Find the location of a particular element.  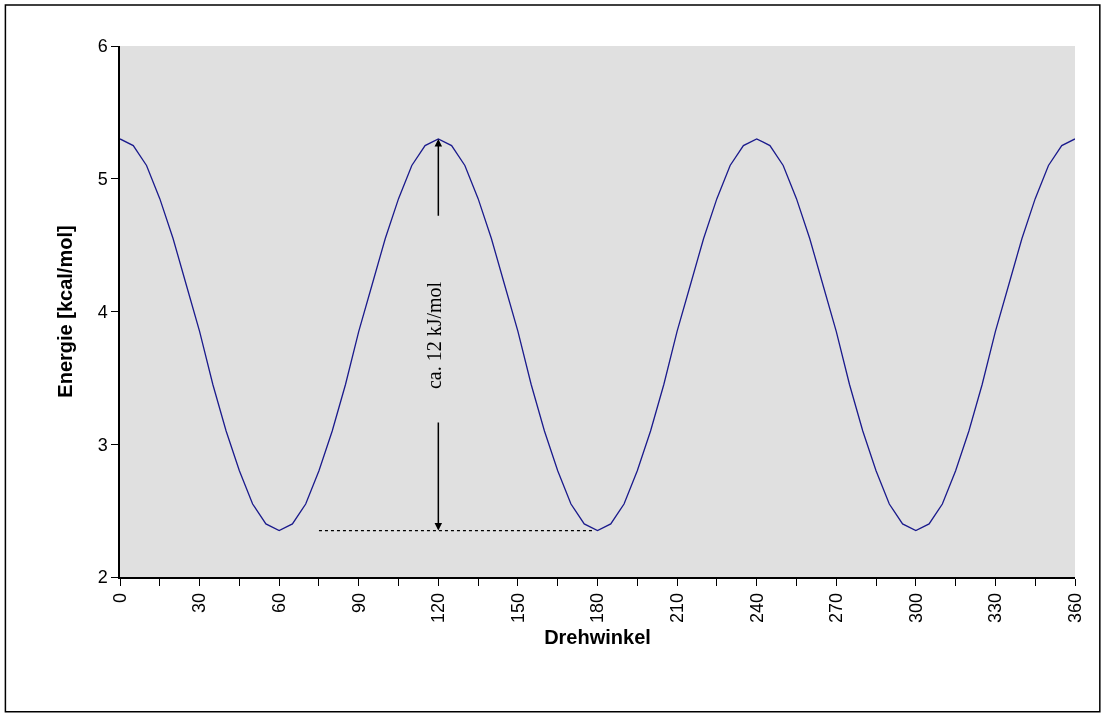

x-tick-label: 180 is located at coordinates (597, 607).